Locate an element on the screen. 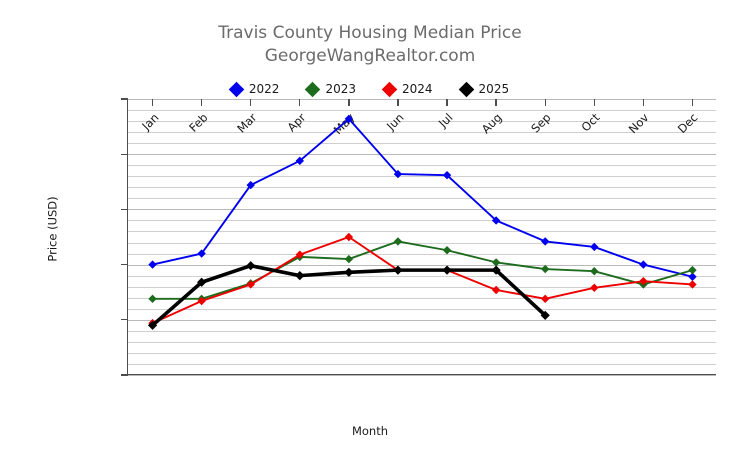 This screenshot has height=458, width=740. data-point-2022-Apr is located at coordinates (299, 161).